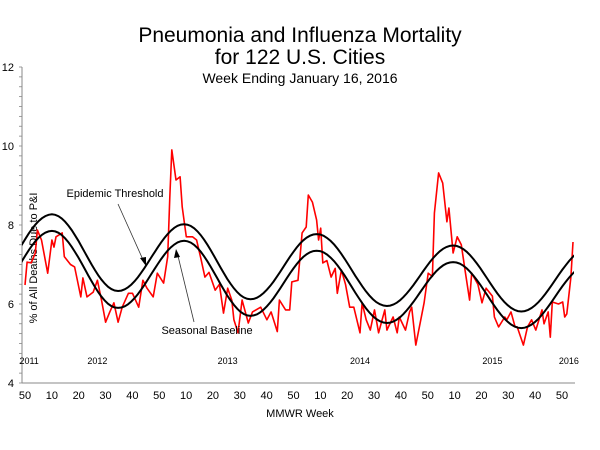  Describe the element at coordinates (569, 361) in the screenshot. I see `year-label: 2016` at that location.